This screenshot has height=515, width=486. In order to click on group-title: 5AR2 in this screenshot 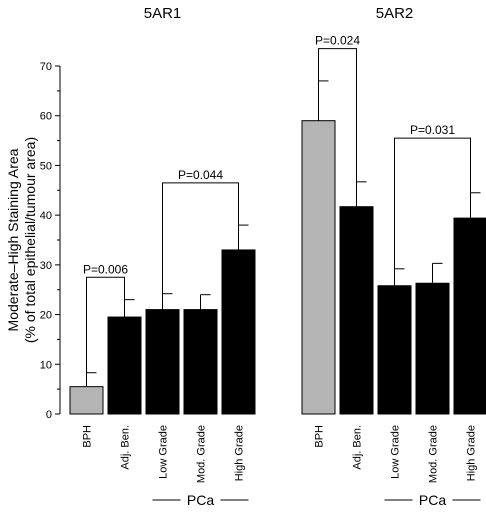, I will do `click(395, 13)`.